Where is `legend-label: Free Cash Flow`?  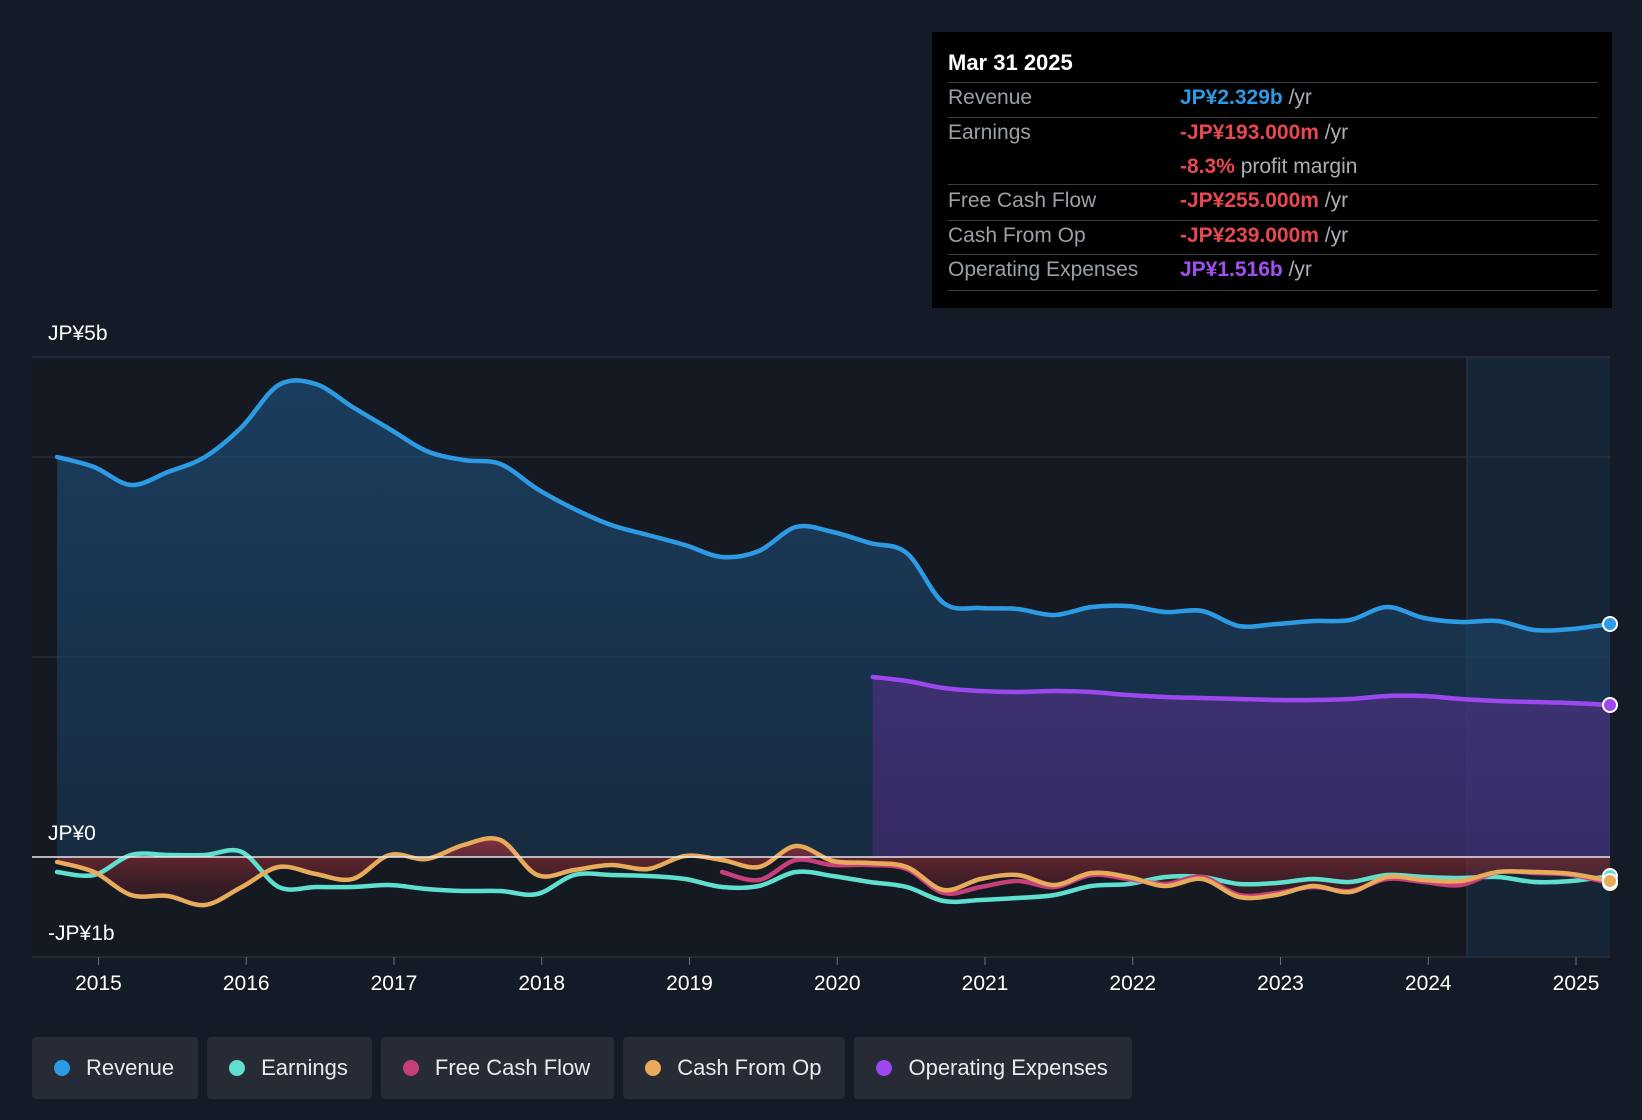
legend-label: Free Cash Flow is located at coordinates (512, 1067).